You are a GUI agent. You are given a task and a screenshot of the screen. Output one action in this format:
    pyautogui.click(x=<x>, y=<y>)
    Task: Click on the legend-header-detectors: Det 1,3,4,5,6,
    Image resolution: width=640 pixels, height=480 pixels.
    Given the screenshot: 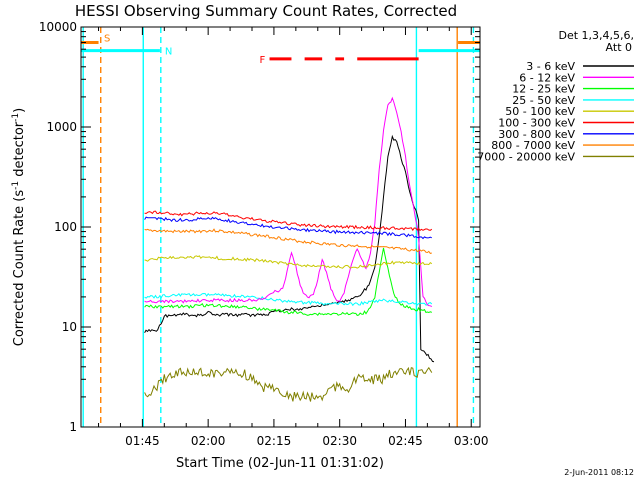 What is the action you would take?
    pyautogui.click(x=596, y=35)
    